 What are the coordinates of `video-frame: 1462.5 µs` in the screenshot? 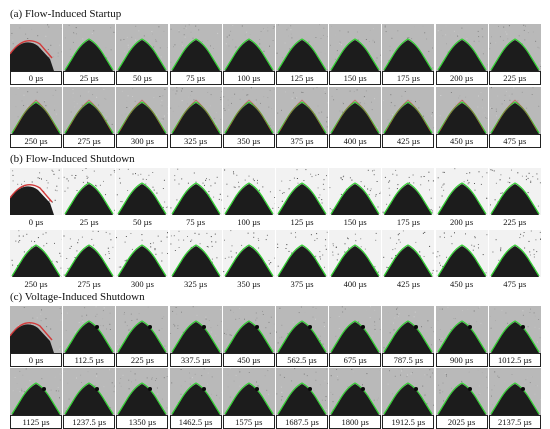 It's located at (196, 398).